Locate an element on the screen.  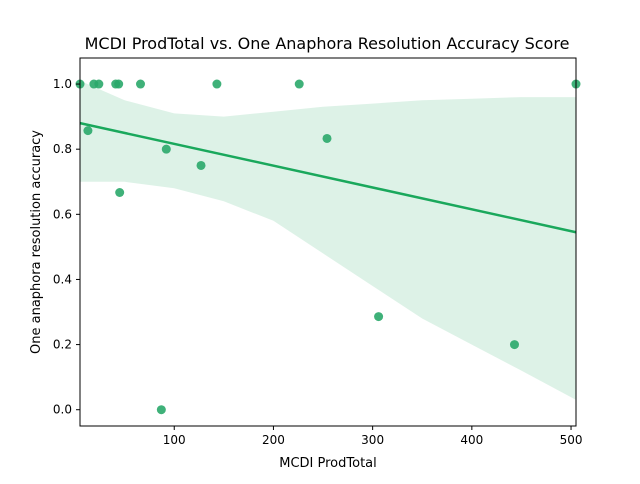
x-tick-label: 500 is located at coordinates (571, 440).